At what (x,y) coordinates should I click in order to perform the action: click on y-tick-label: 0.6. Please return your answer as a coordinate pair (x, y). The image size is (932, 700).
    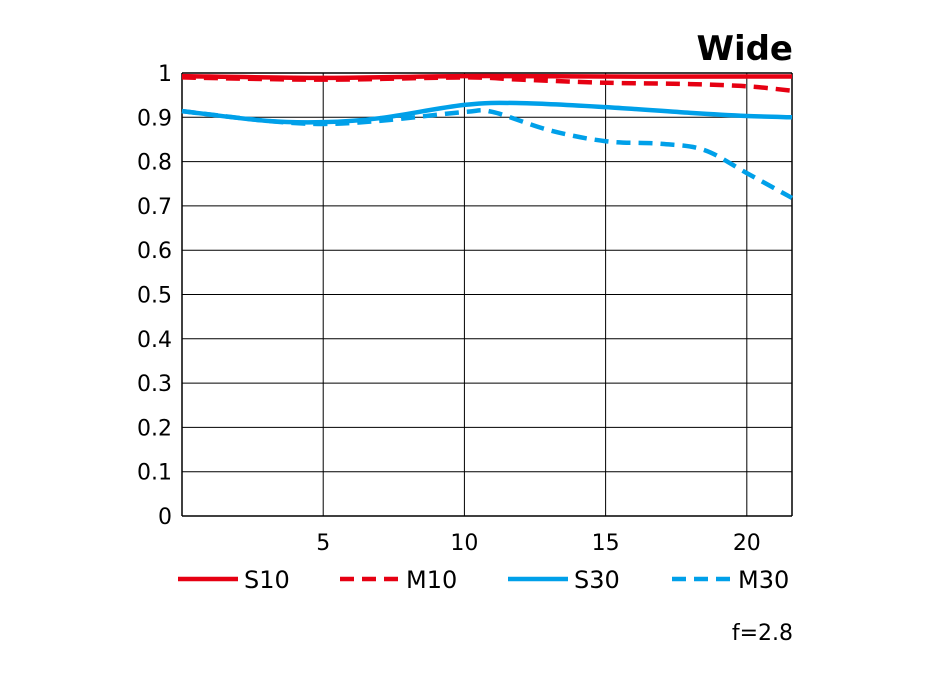
    Looking at the image, I should click on (154, 251).